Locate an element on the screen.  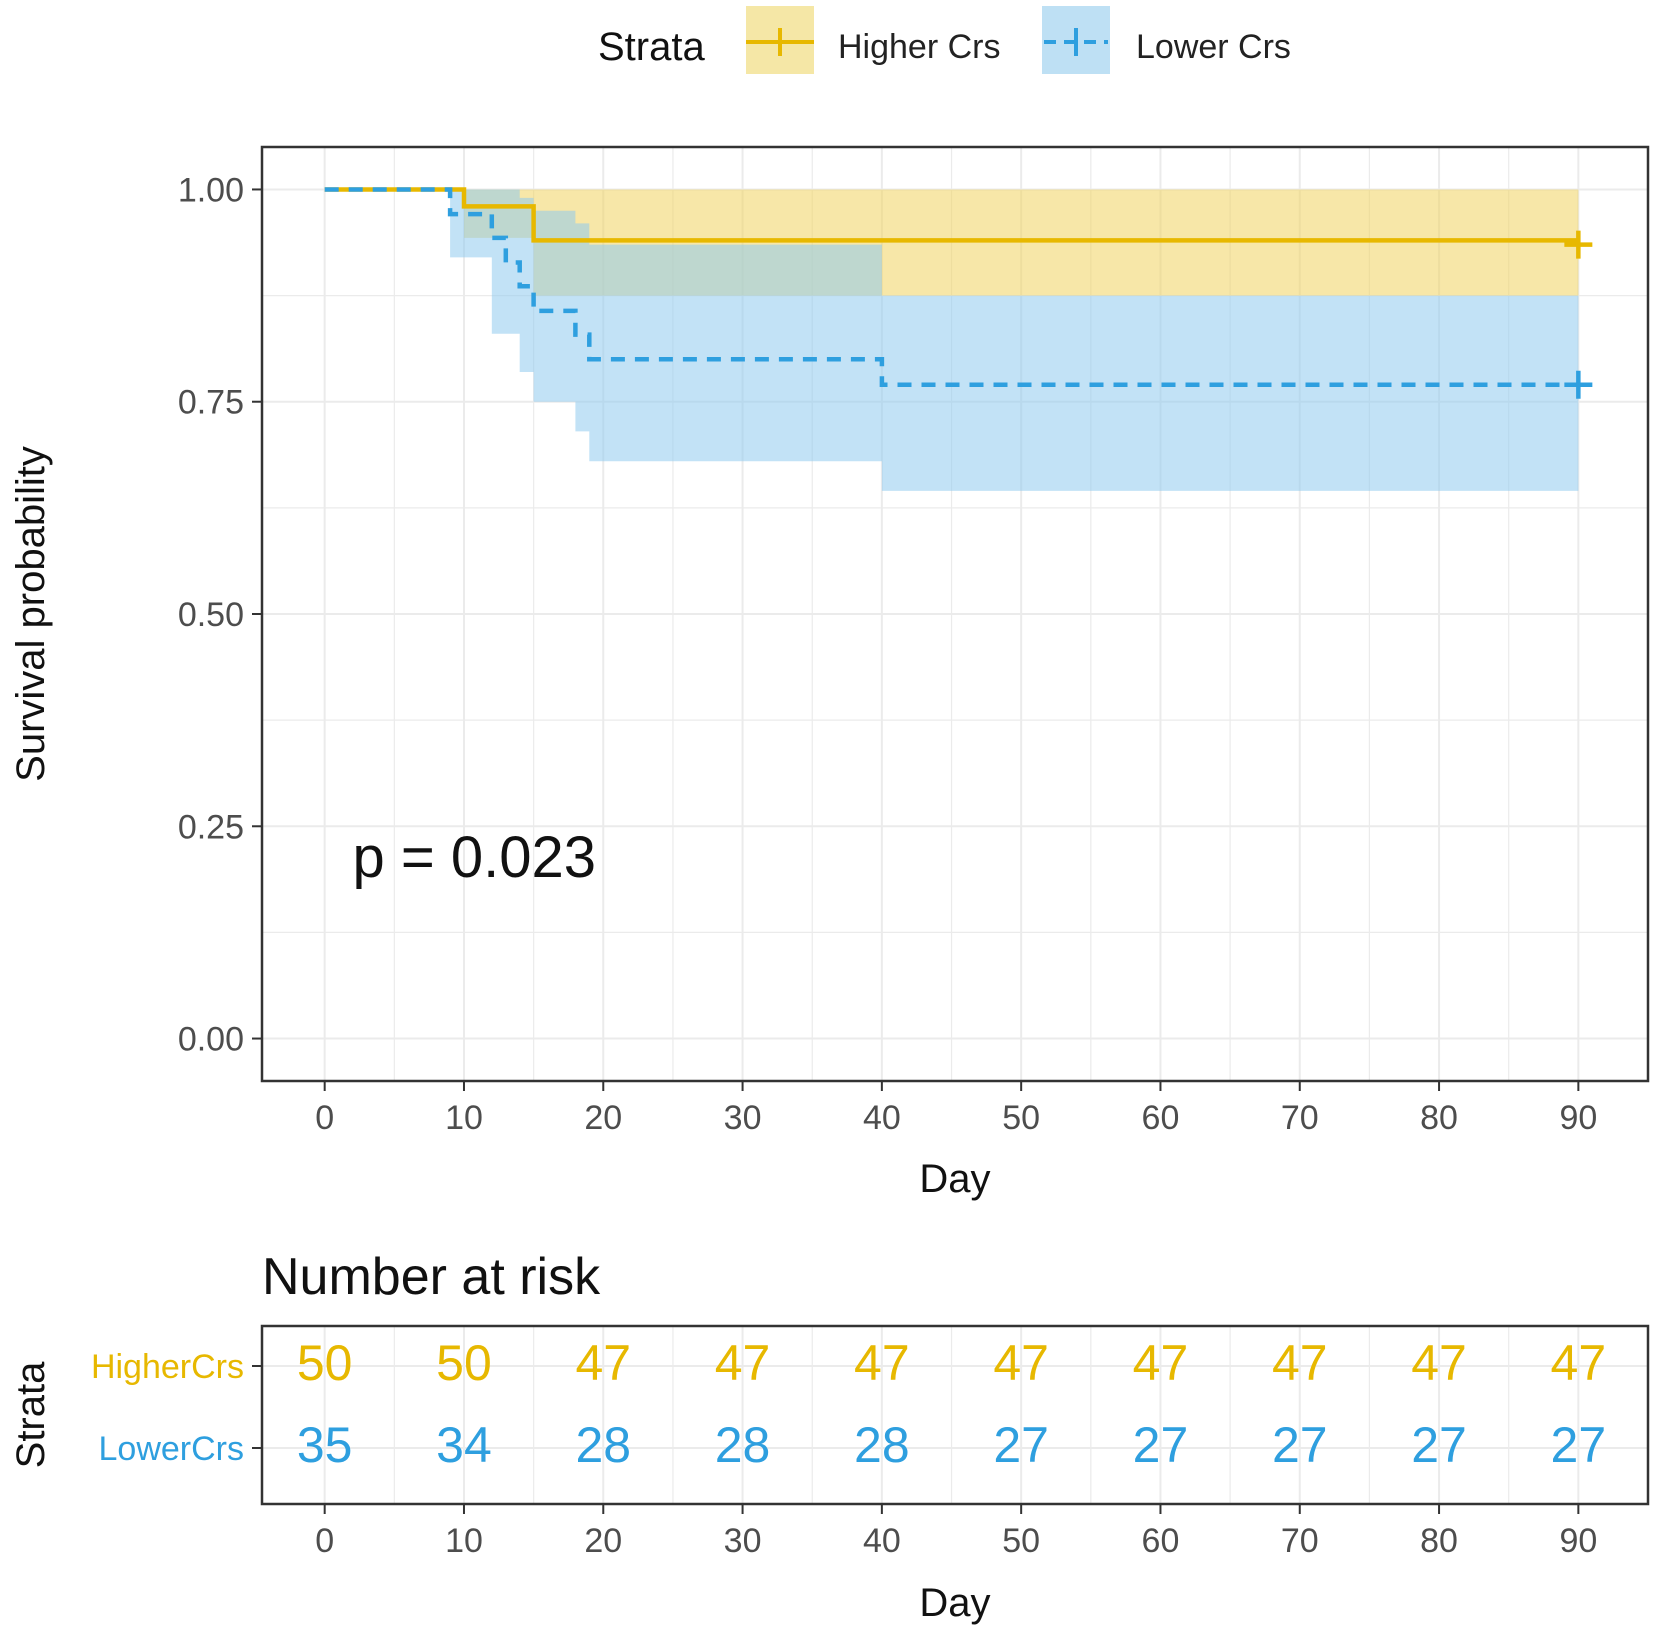
risk-table-values: 50 50 47 47 47 47 47 47 47 47 35 34 28 28 28 27 27 27 27 27 is located at coordinates (951, 1404).